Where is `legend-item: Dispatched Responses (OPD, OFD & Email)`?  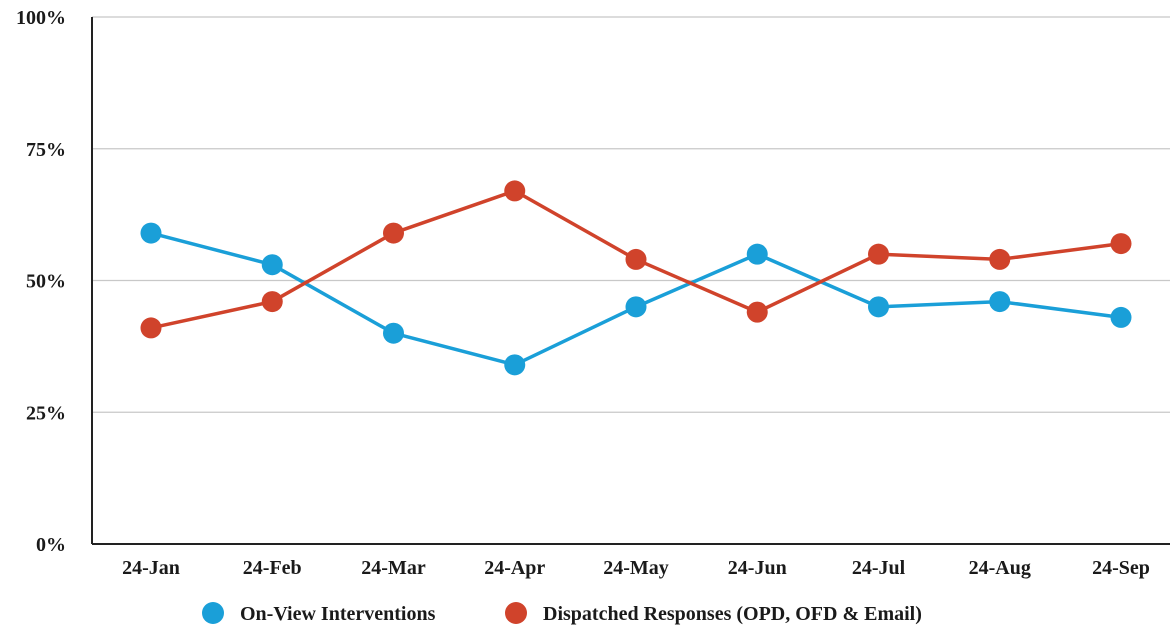
legend-item: Dispatched Responses (OPD, OFD & Email) is located at coordinates (713, 613).